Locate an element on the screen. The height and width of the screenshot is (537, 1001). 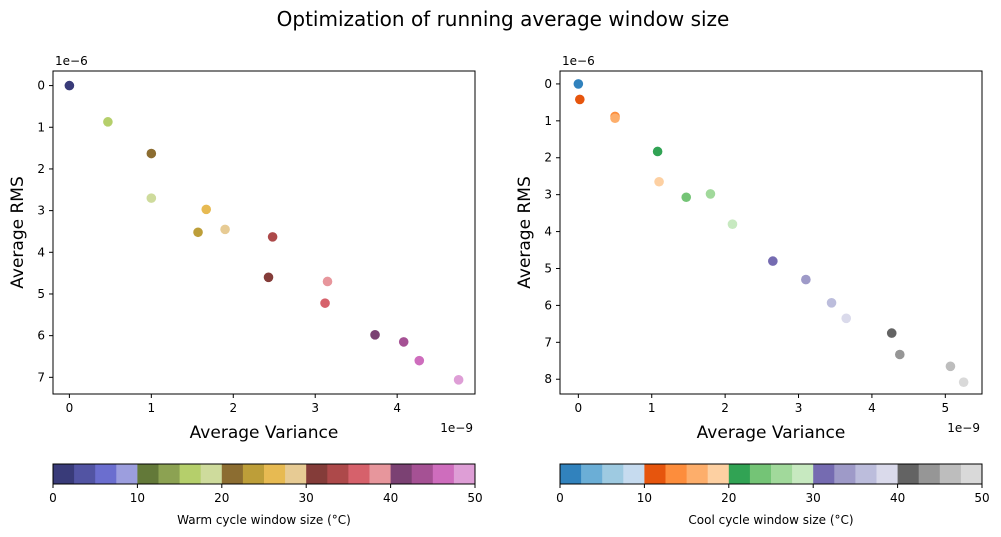
y-tick-label: 8 is located at coordinates (548, 379).